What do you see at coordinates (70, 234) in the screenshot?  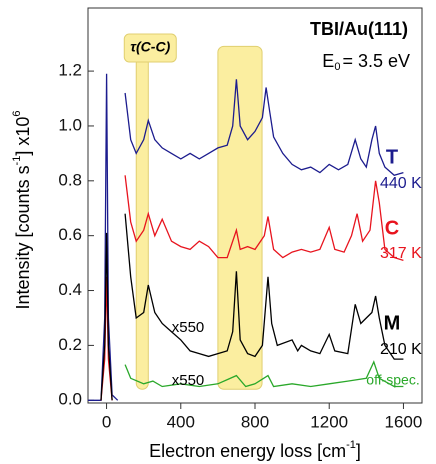 I see `y-tick-label: 0.6` at bounding box center [70, 234].